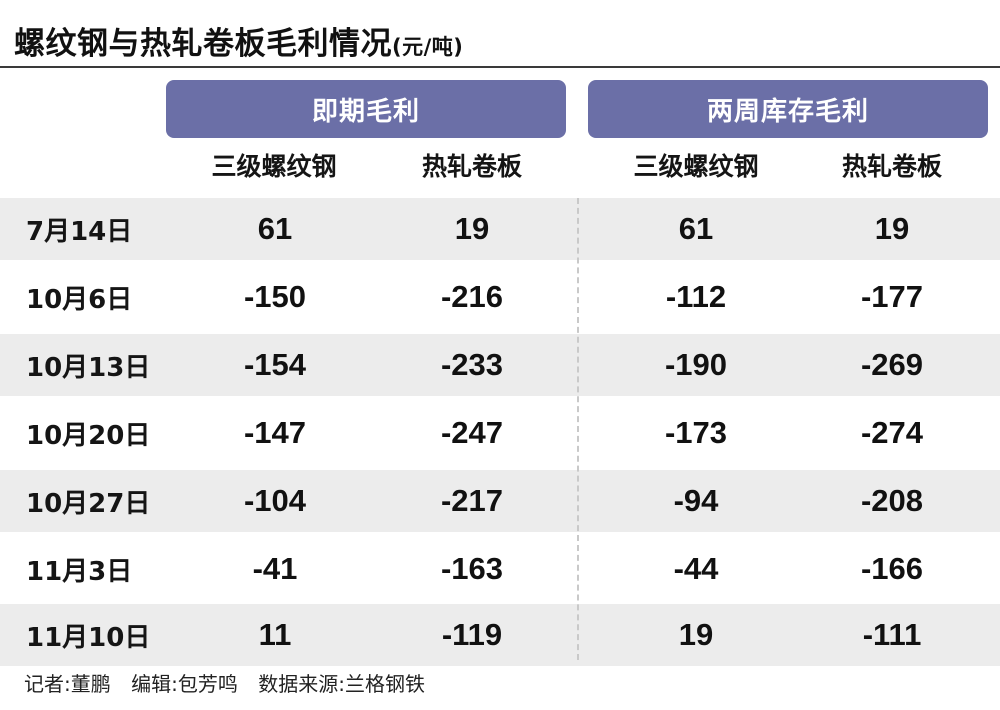  I want to click on group-header-inventory-margin: 两周库存毛利, so click(788, 109).